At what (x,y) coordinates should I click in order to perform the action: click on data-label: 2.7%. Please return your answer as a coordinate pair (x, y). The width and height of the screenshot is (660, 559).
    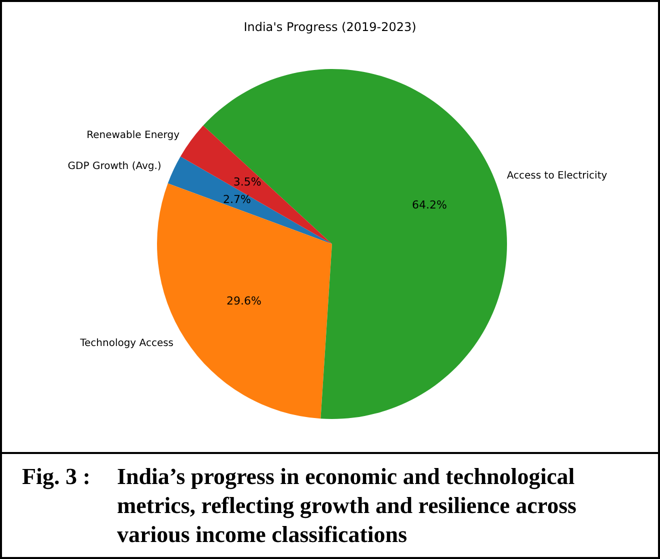
    Looking at the image, I should click on (236, 199).